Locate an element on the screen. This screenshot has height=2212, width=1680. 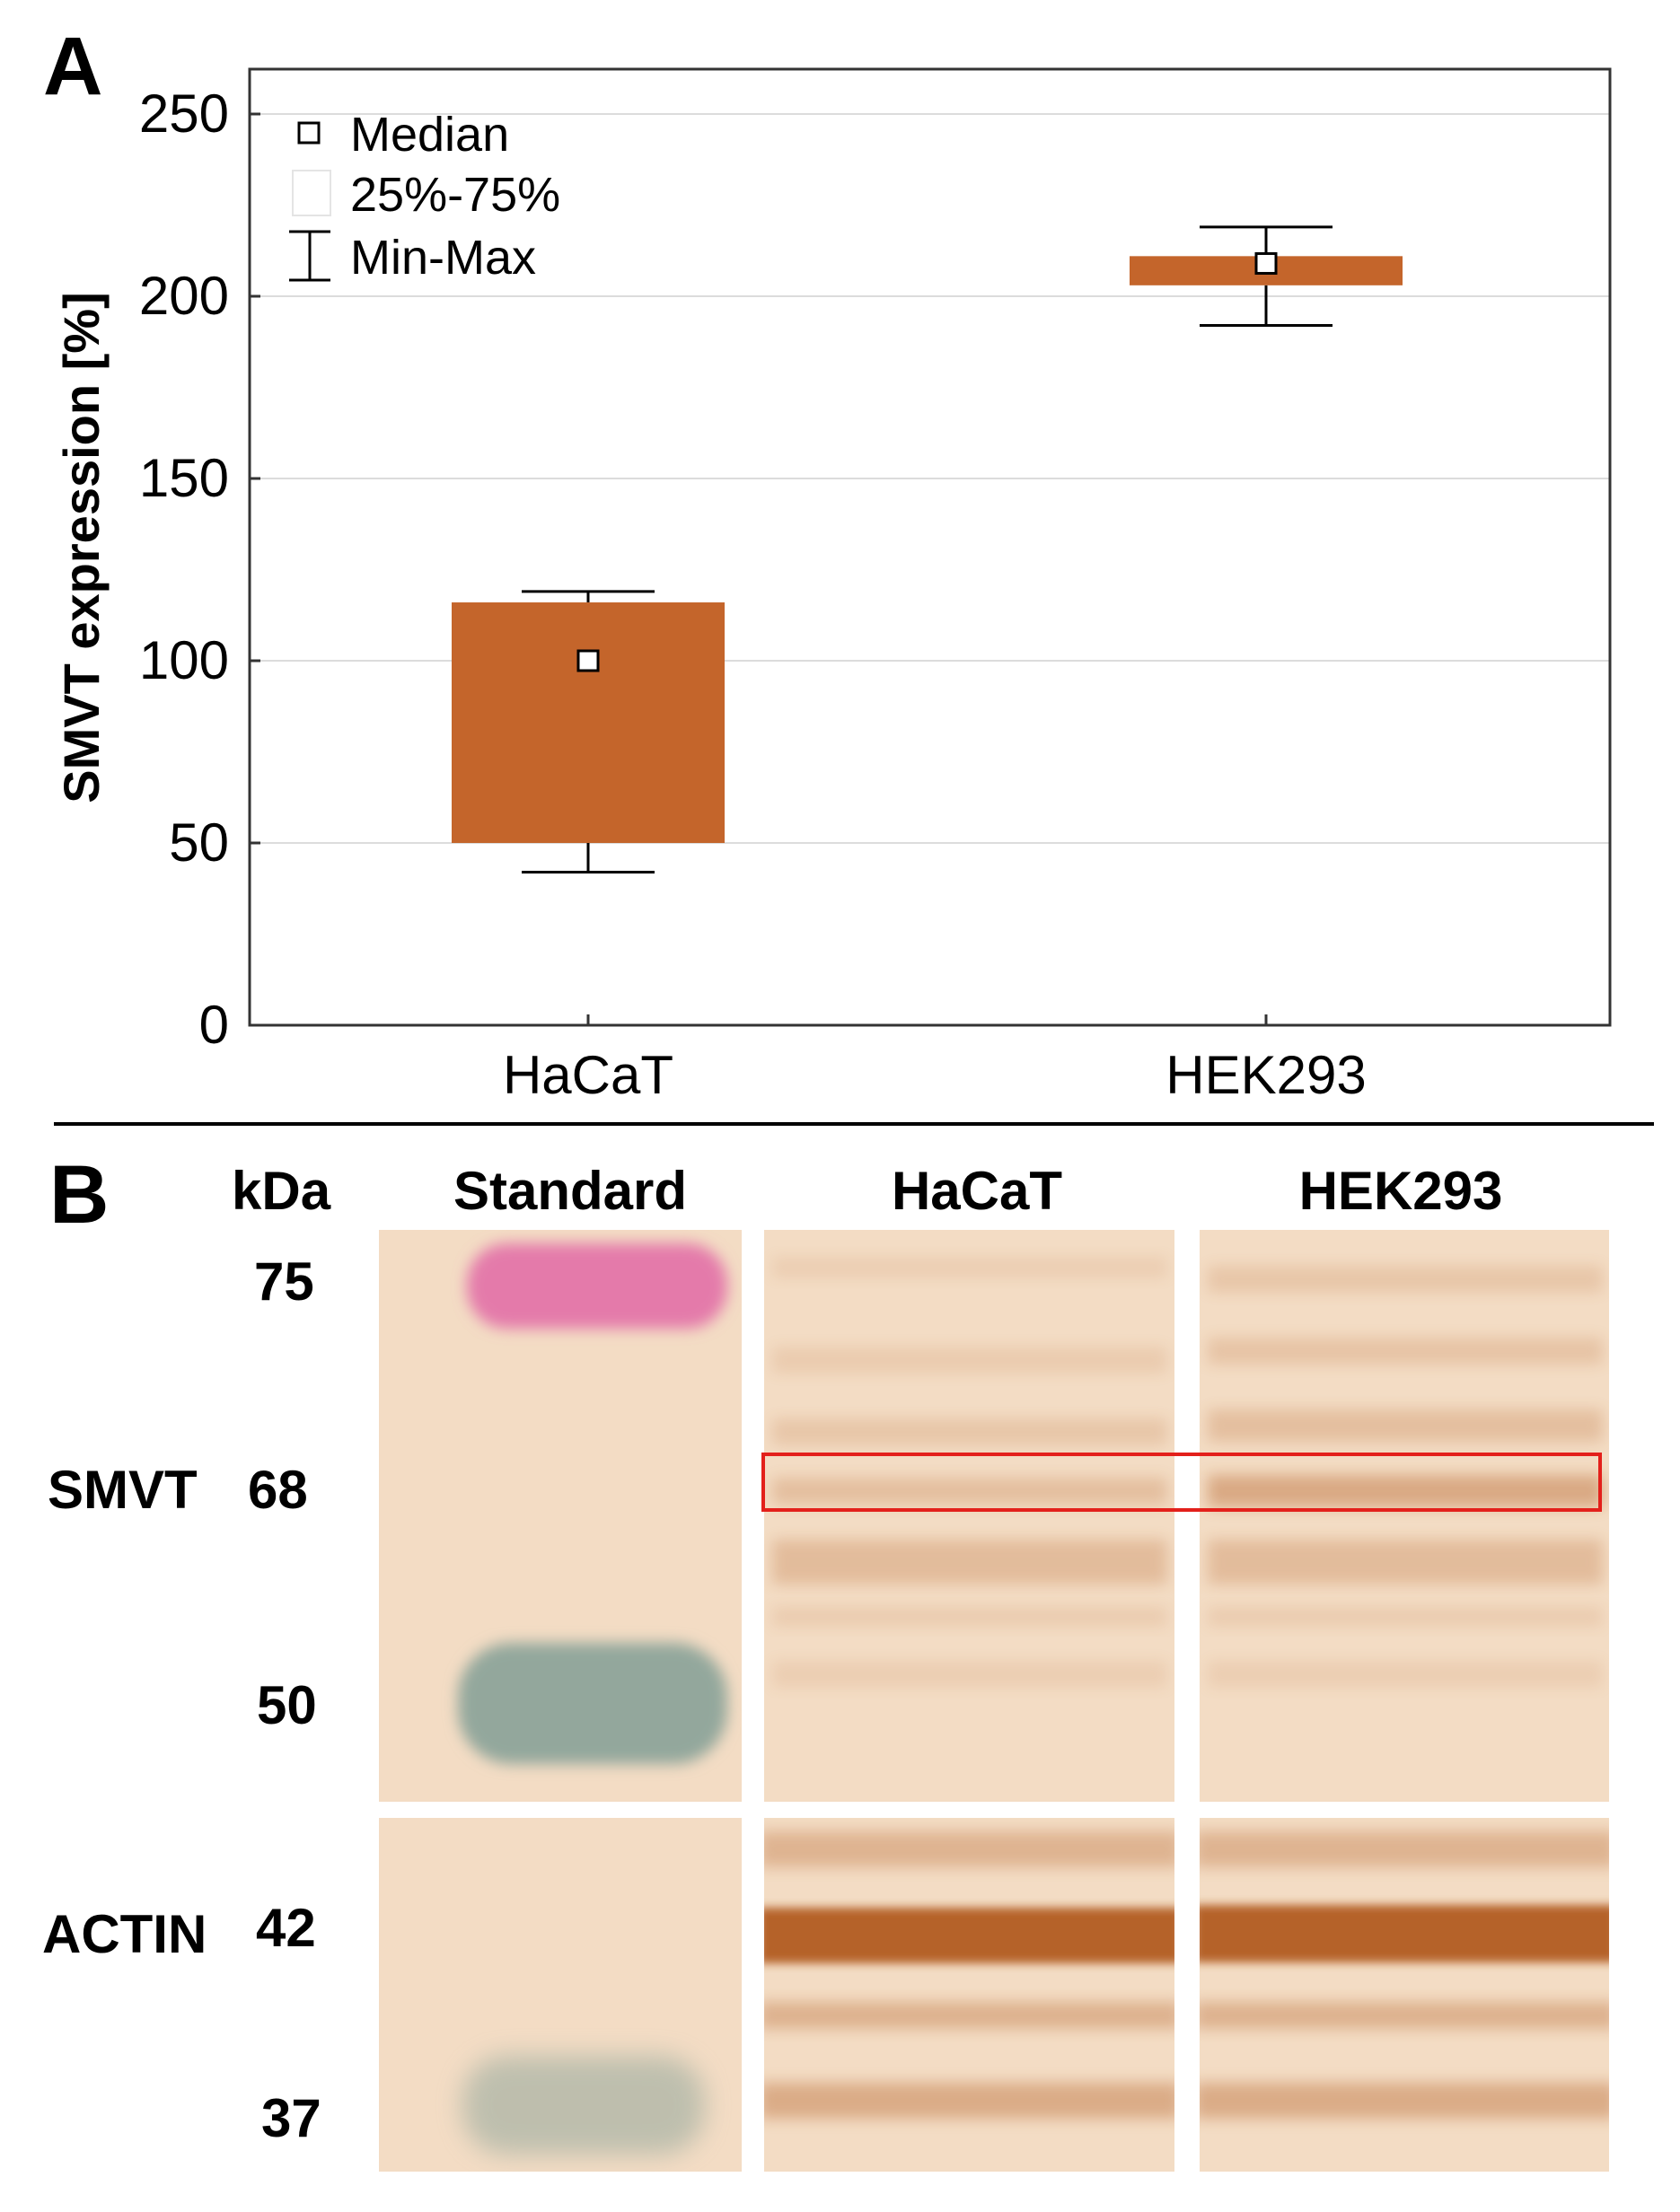
ladder-marker-37: 37 is located at coordinates (291, 2118).